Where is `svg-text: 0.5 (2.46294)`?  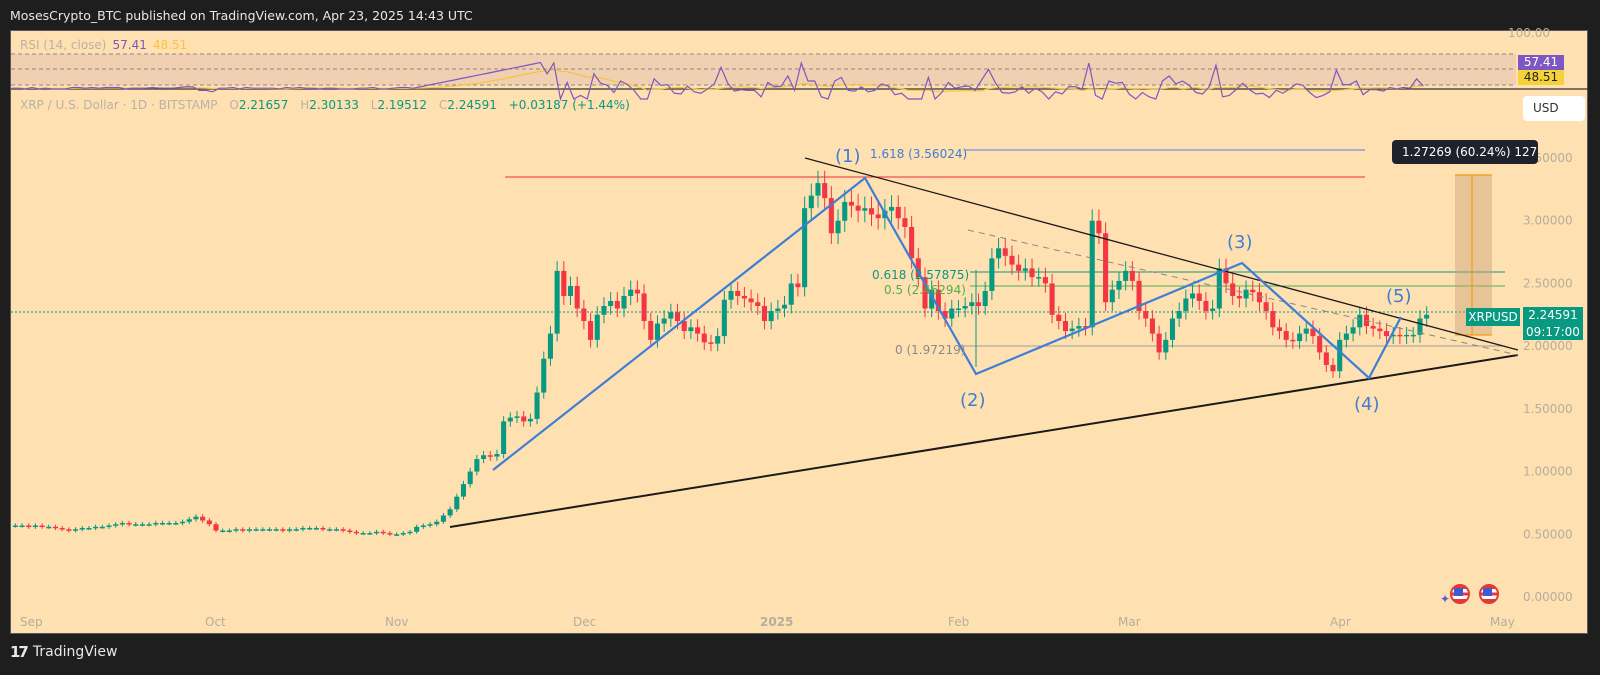
svg-text: 0.5 (2.46294) is located at coordinates (925, 290).